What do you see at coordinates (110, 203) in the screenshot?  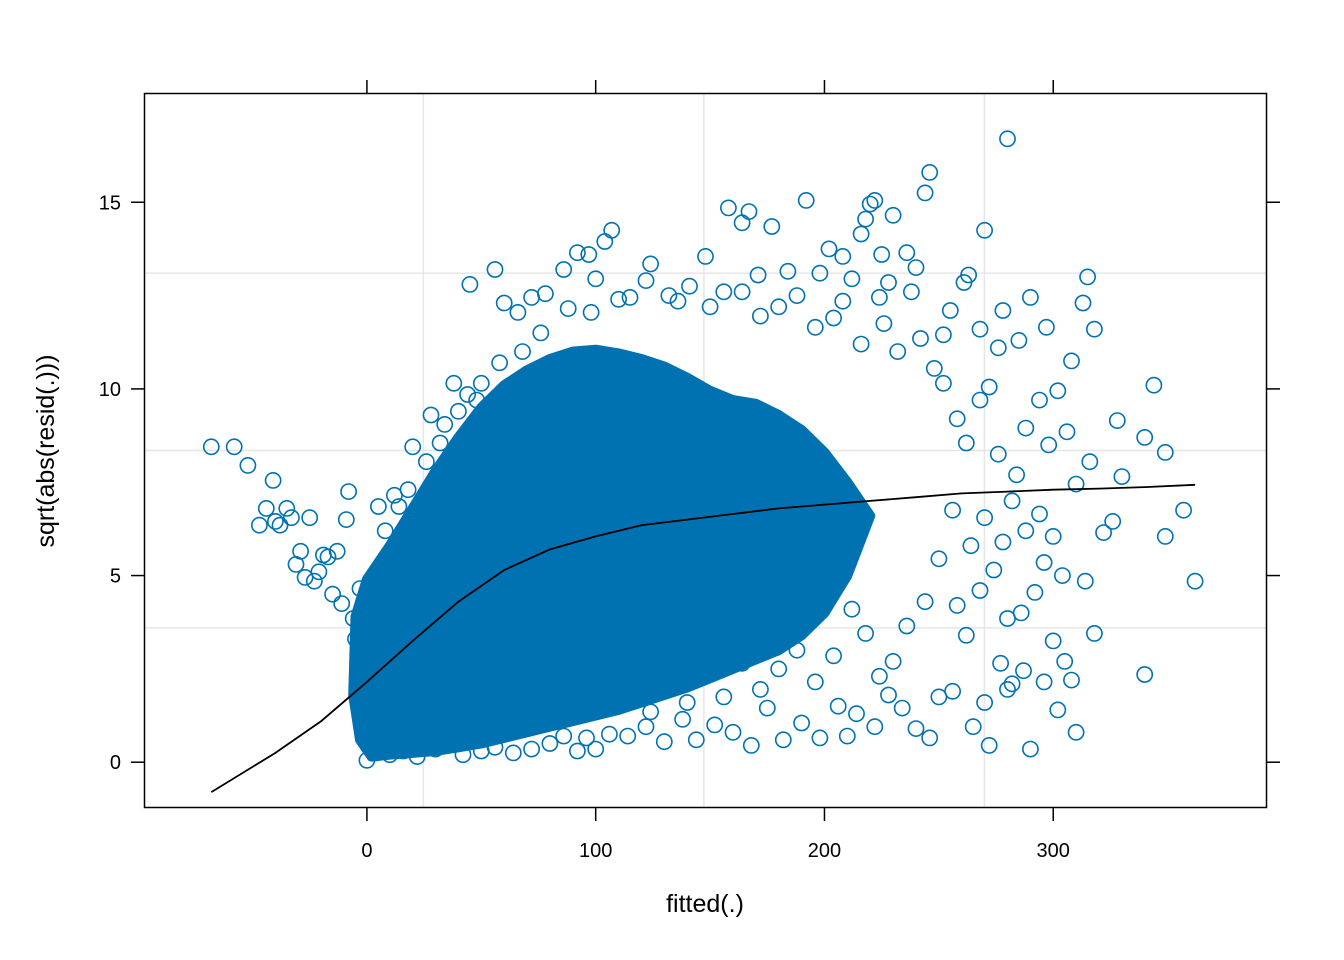 I see `y-tick-label: 15` at bounding box center [110, 203].